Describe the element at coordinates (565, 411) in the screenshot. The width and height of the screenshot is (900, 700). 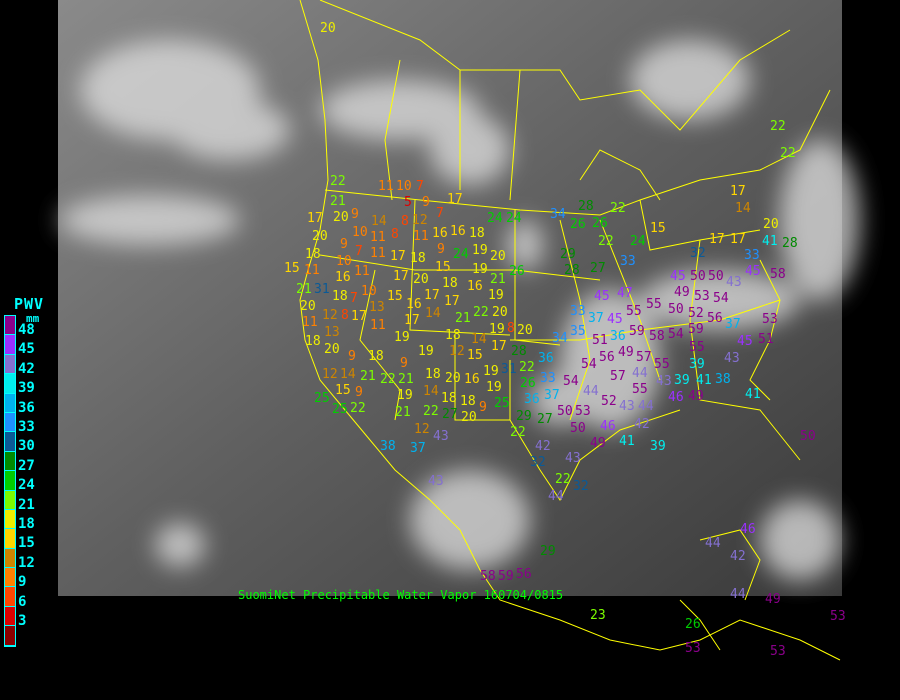
I see `station-pwv-value: 50` at that location.